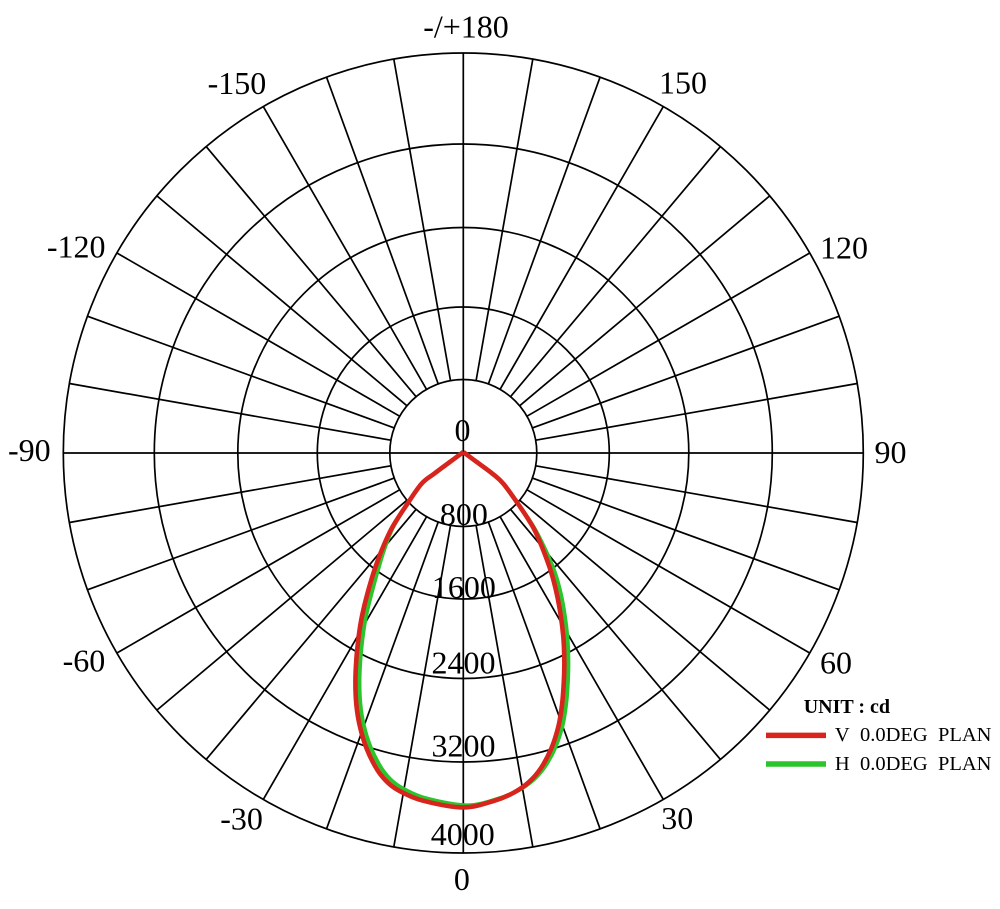 This screenshot has height=909, width=1000. I want to click on svg-text: 120, so click(844, 248).